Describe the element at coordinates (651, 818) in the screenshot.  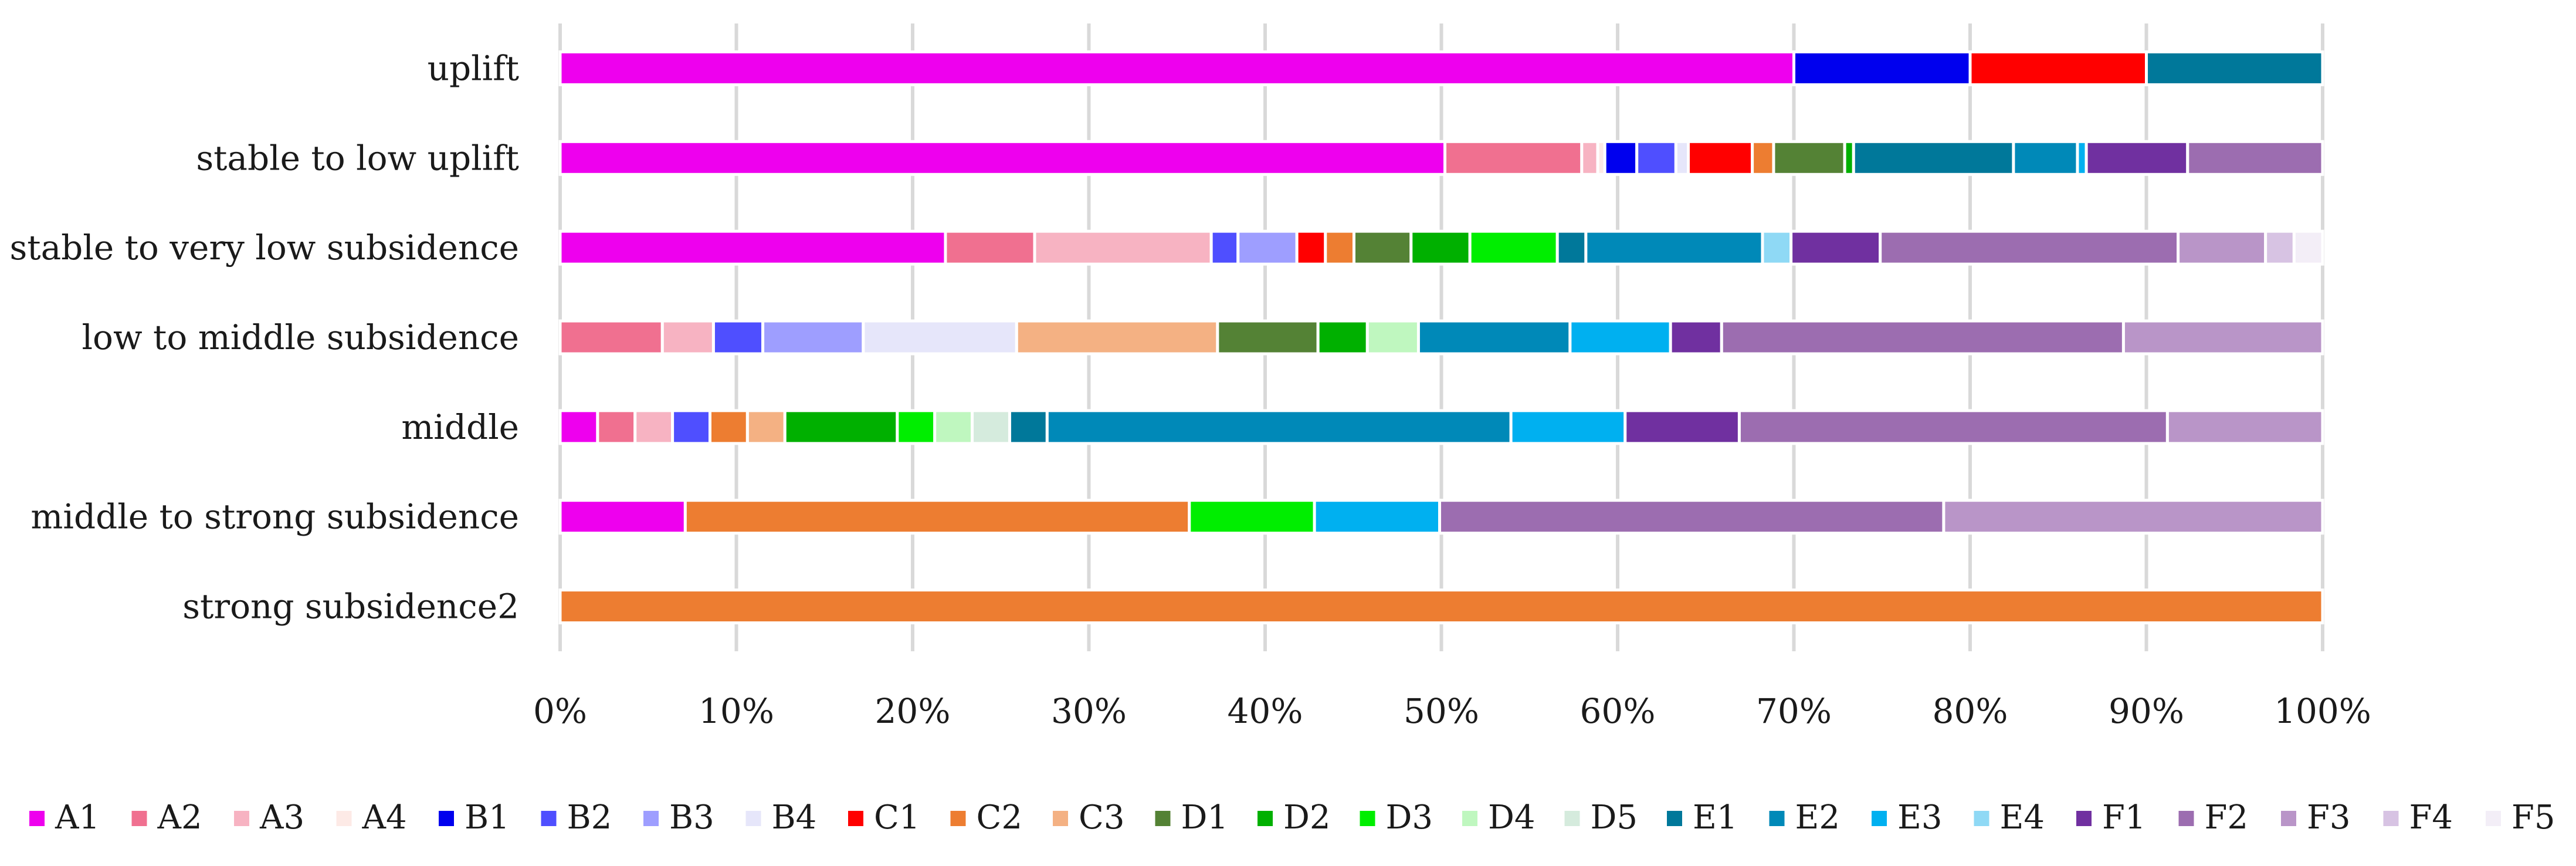
I see `legend-swatch-B3` at that location.